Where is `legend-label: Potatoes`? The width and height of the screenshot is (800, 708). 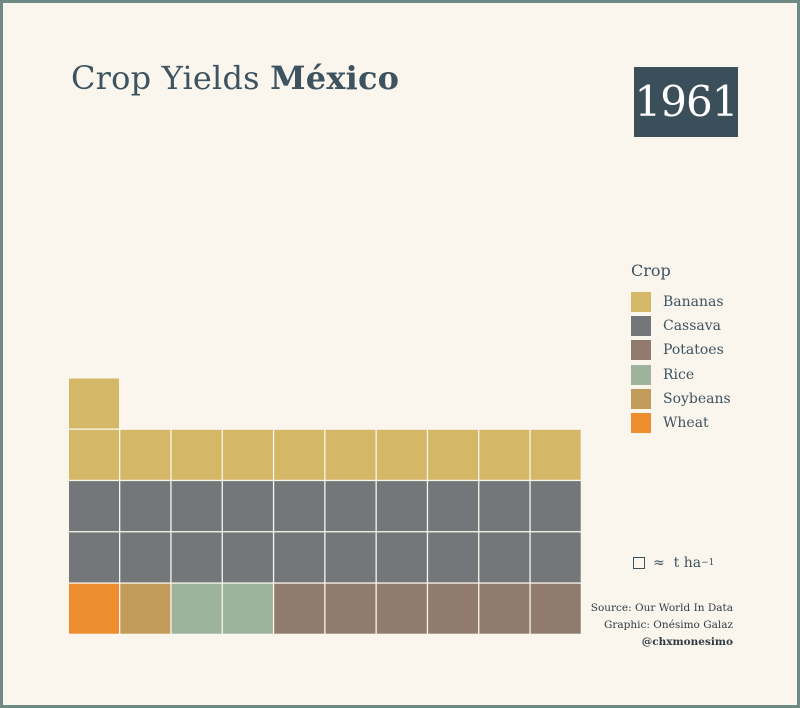
legend-label: Potatoes is located at coordinates (693, 350).